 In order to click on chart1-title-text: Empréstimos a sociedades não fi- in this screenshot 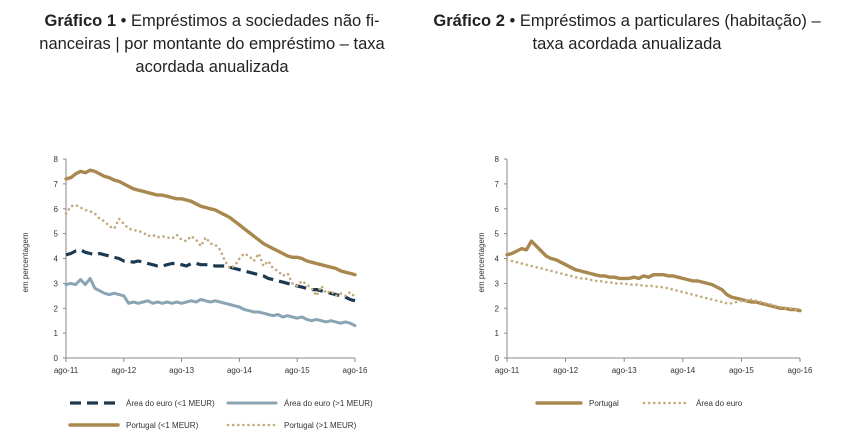, I will do `click(255, 21)`.